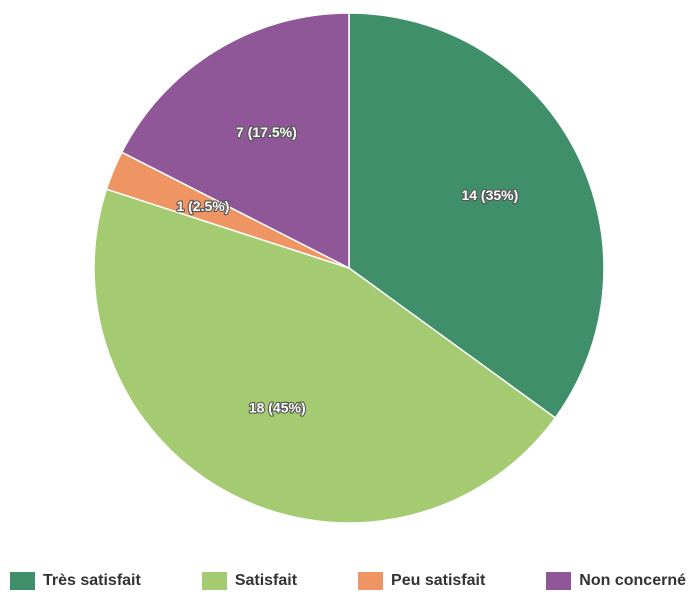  Describe the element at coordinates (214, 581) in the screenshot. I see `legend-swatch-satisfait` at that location.